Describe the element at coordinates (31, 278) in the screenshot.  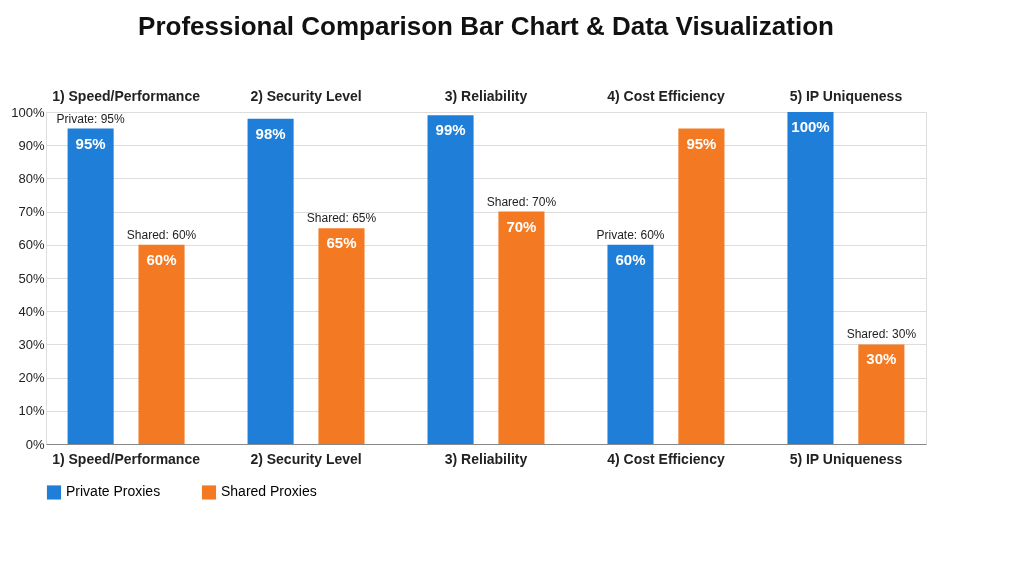
I see `y-tick-label: 50%` at that location.